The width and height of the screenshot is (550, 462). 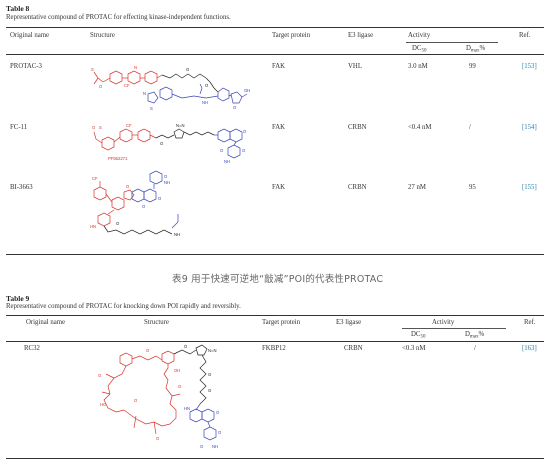 I want to click on t8-row2-dc50: <0.4 nM, so click(x=420, y=127).